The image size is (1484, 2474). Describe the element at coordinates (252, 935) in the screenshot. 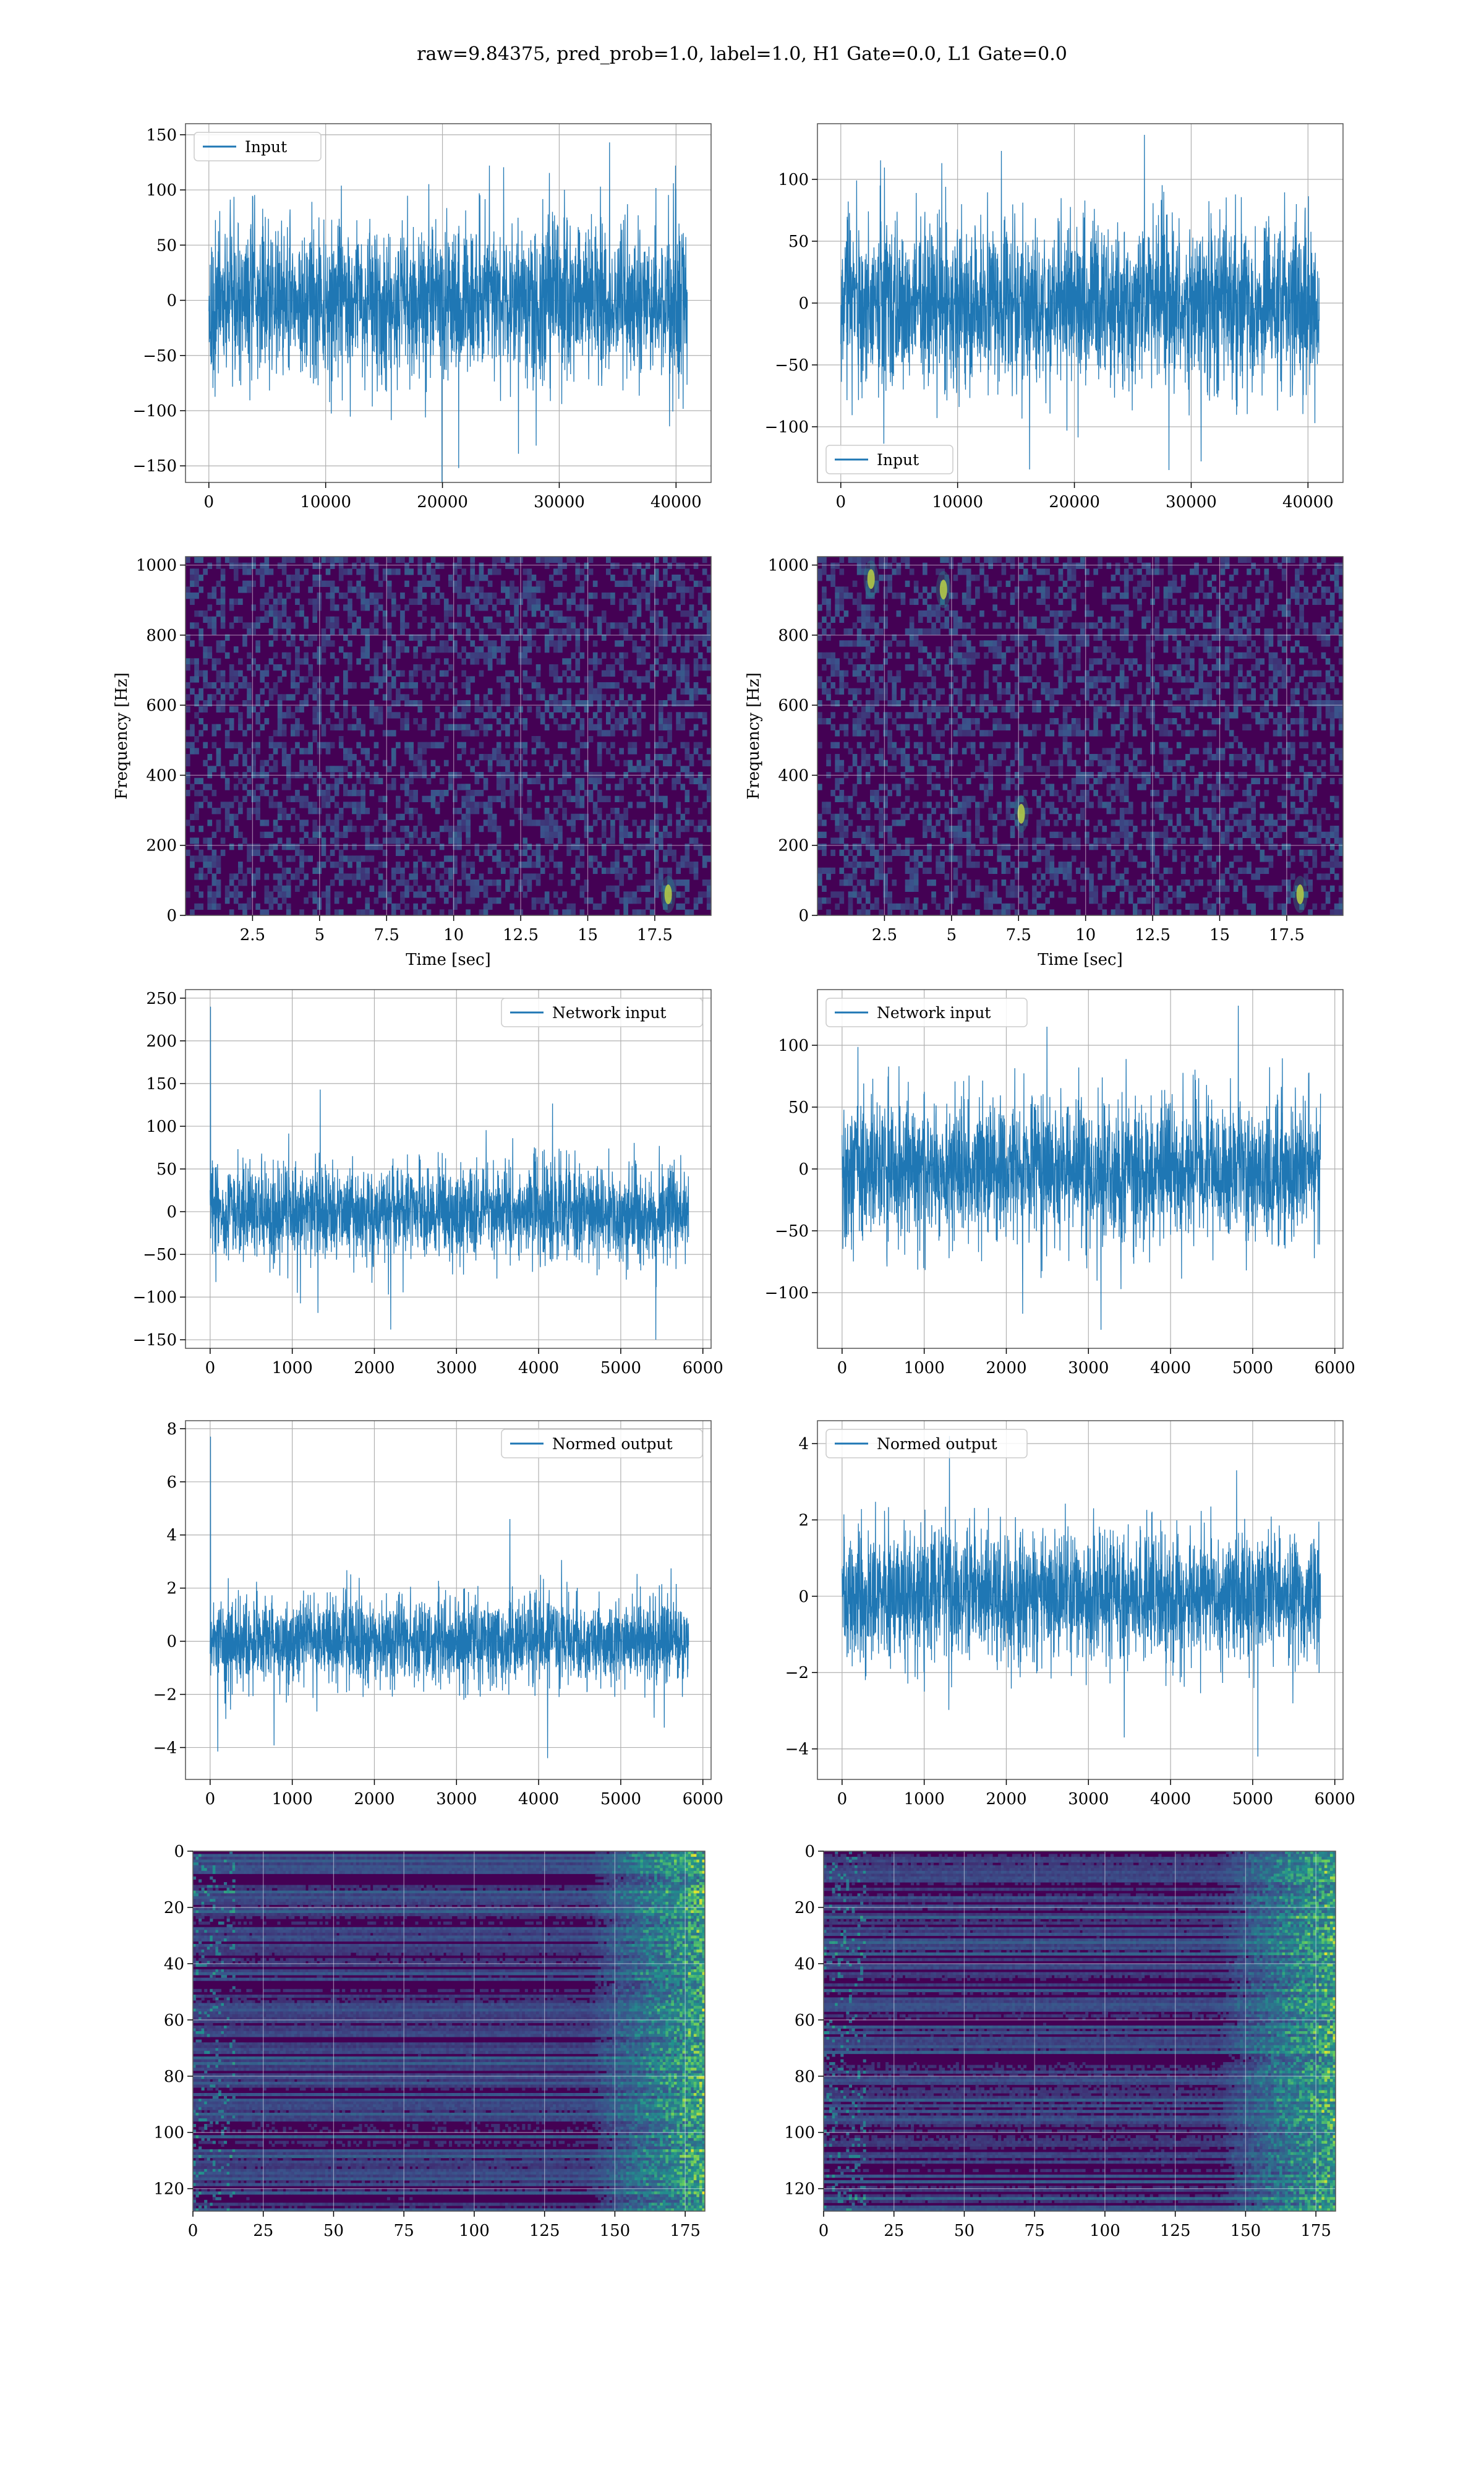

I see `x-tick-label: 2.5` at that location.